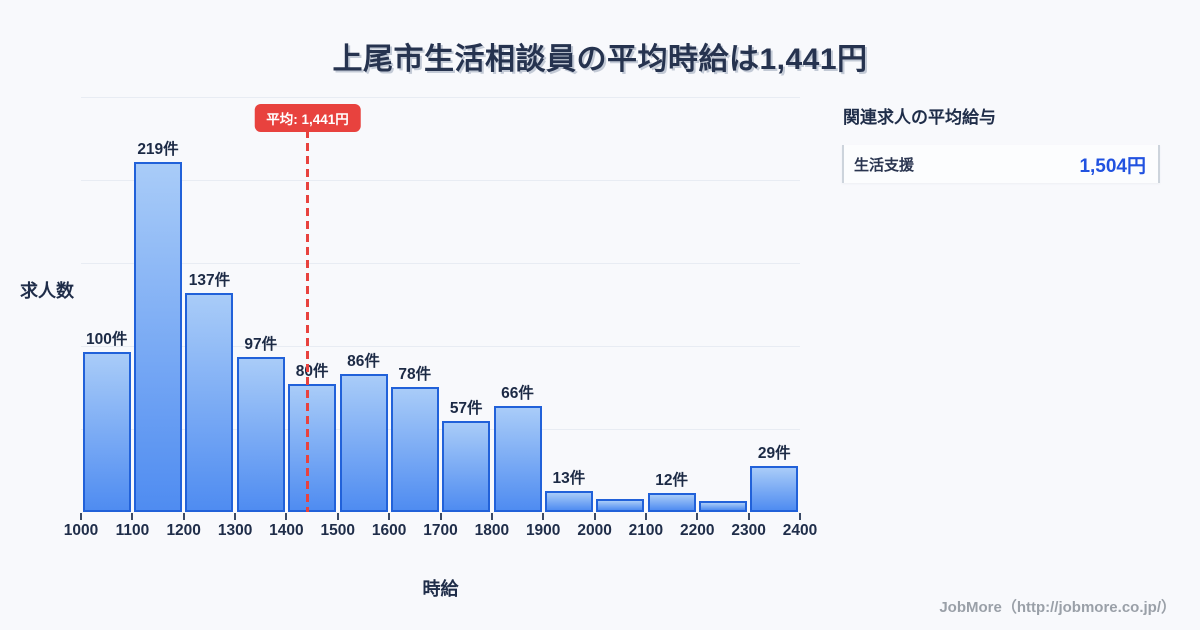 The height and width of the screenshot is (630, 1200). What do you see at coordinates (800, 530) in the screenshot?
I see `x-tick-label: 2400` at bounding box center [800, 530].